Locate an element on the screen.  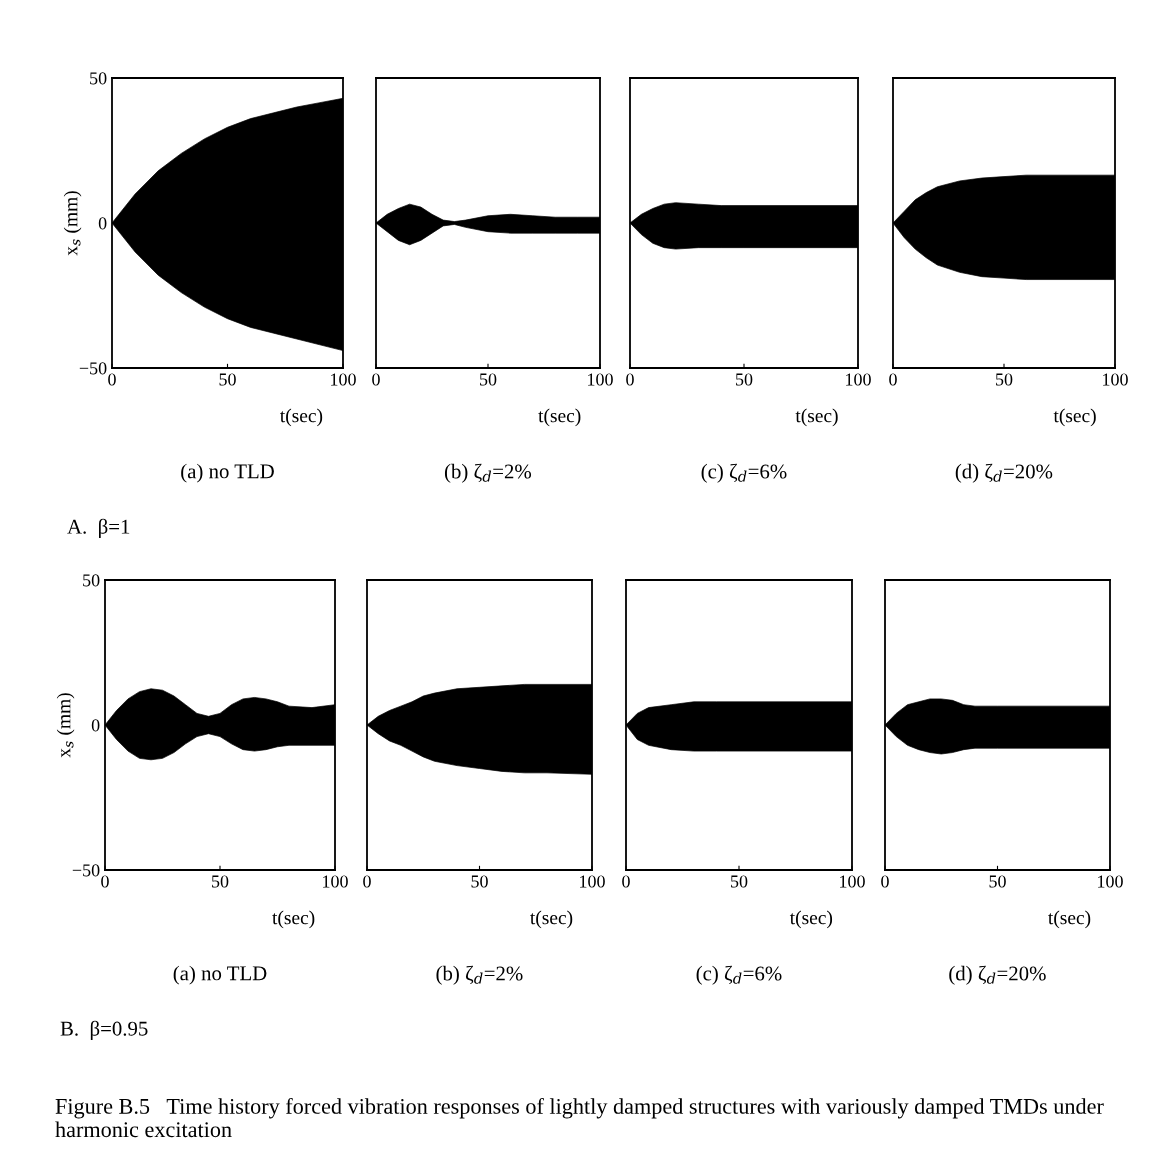
text: A. β=1 is located at coordinates (98, 528).